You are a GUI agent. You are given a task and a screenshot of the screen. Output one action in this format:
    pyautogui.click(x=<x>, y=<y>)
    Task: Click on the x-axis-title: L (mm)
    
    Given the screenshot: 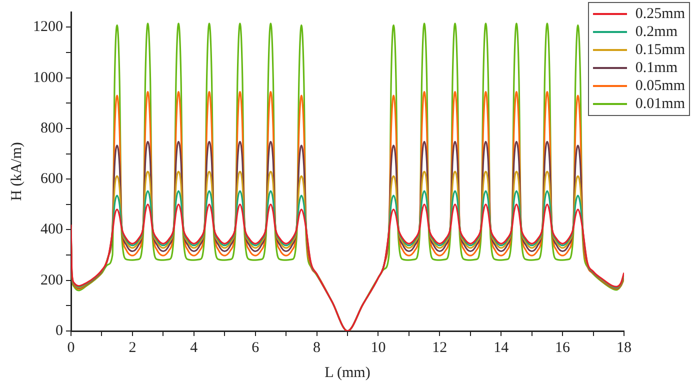 What is the action you would take?
    pyautogui.click(x=347, y=372)
    